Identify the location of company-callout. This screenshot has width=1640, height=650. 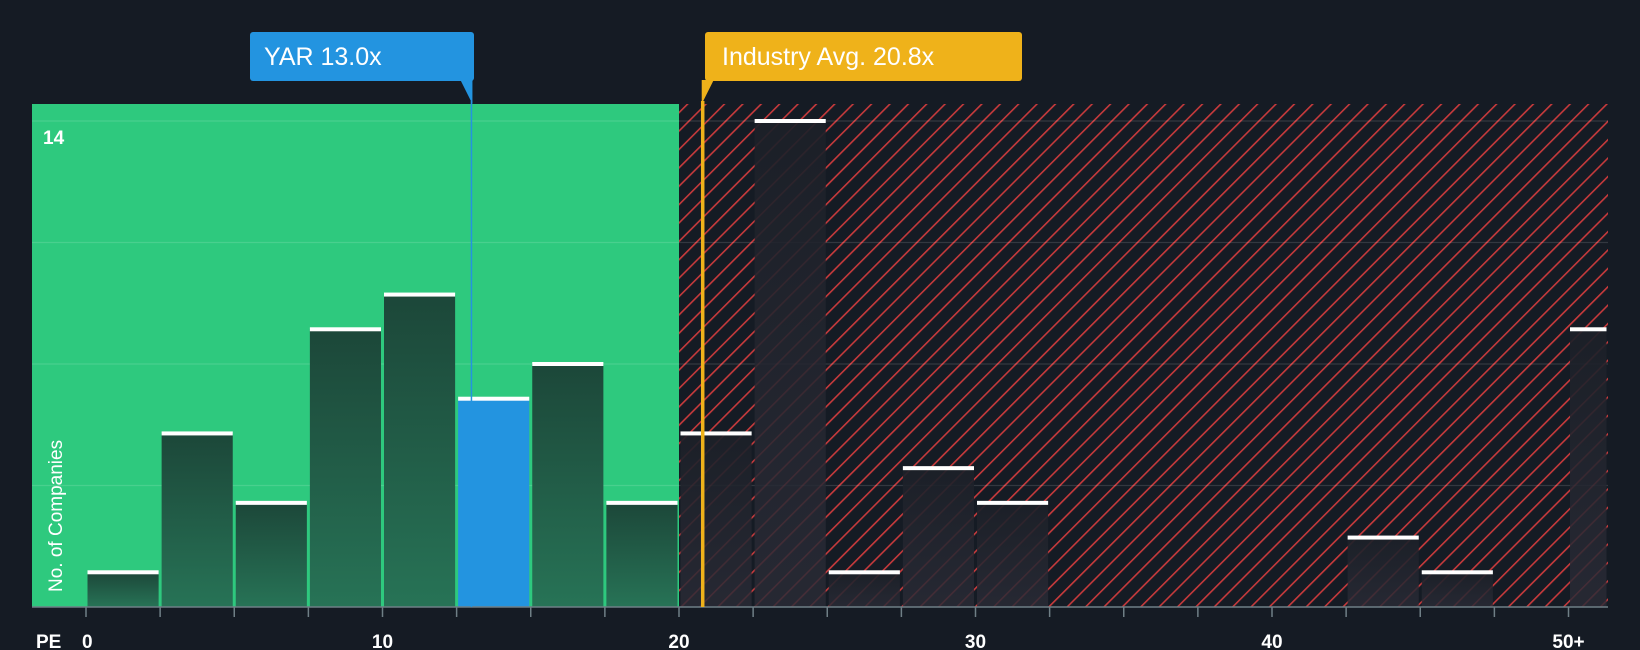
(362, 56).